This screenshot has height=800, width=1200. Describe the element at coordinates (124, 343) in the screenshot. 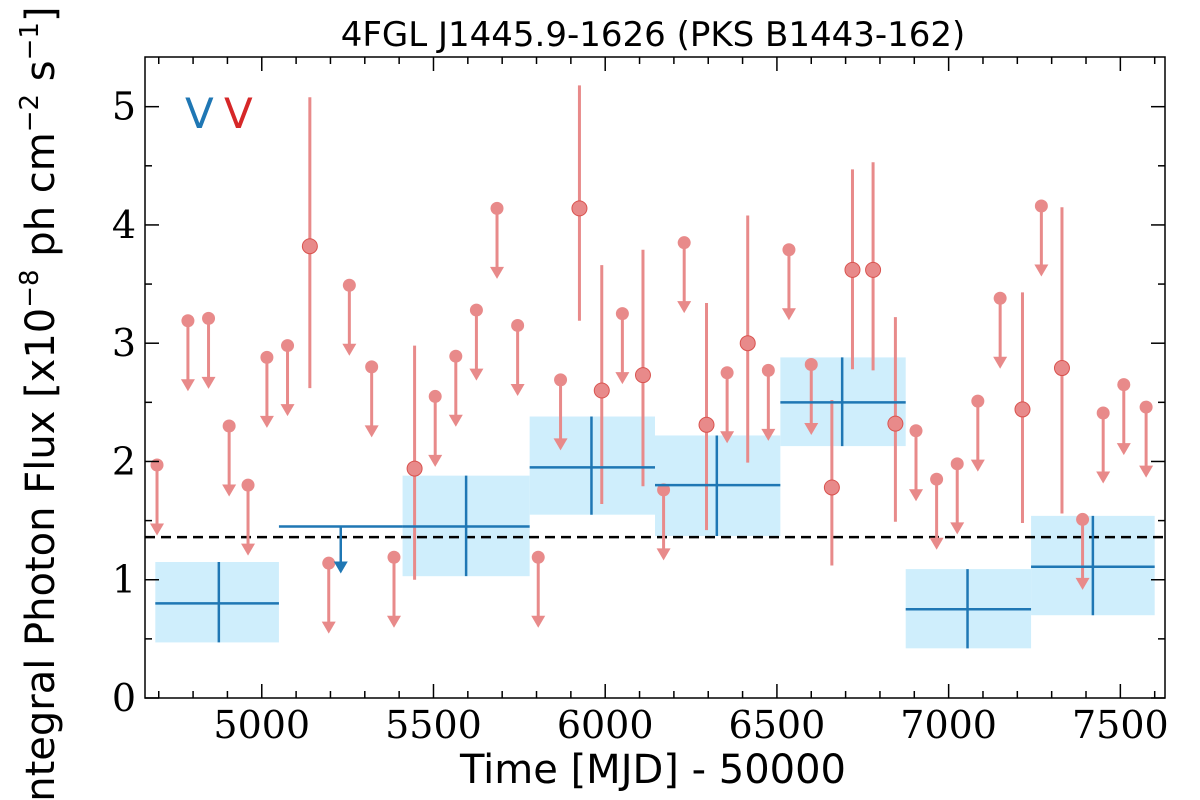

I see `y-tick-label-3: 3` at that location.